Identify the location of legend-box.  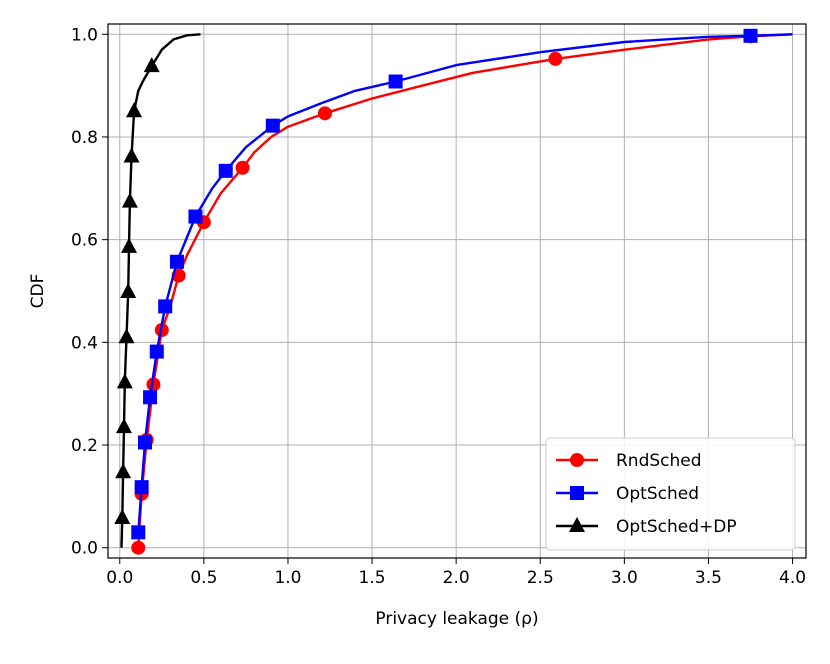
(670, 494).